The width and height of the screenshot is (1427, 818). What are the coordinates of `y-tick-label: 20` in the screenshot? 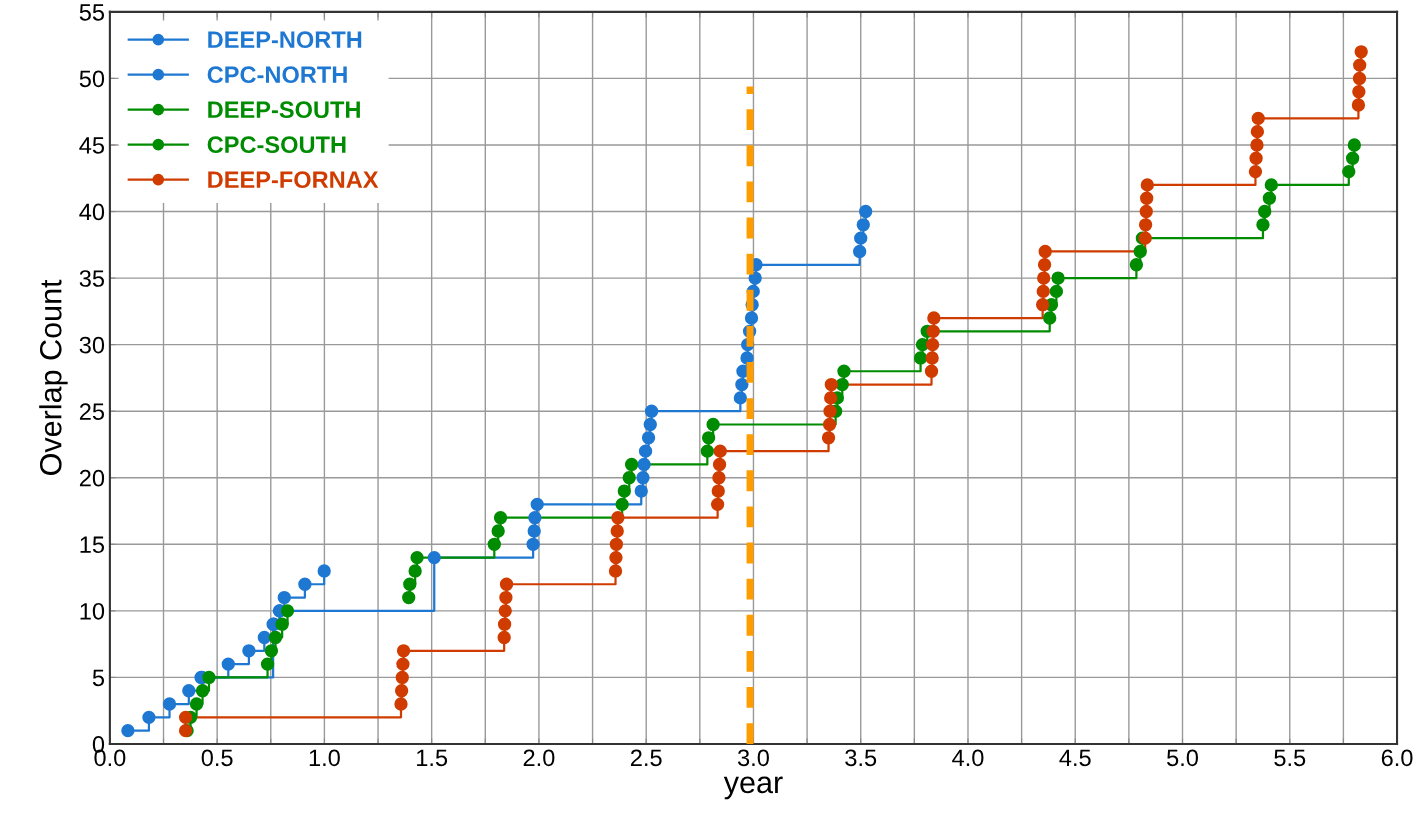 It's located at (92, 478).